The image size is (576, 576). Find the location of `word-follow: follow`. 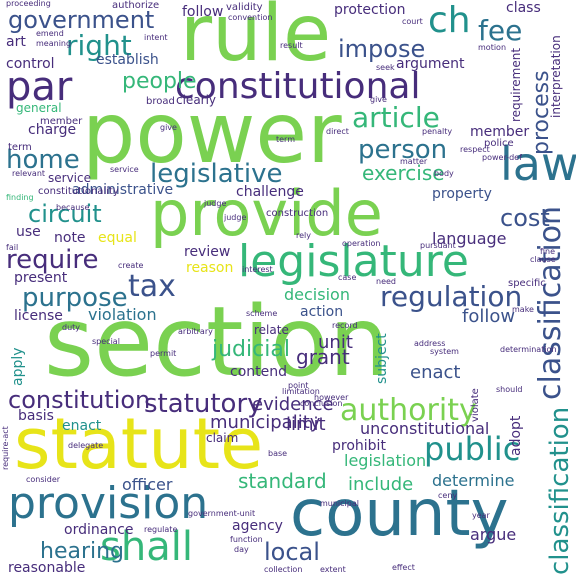

word-follow: follow is located at coordinates (202, 12).